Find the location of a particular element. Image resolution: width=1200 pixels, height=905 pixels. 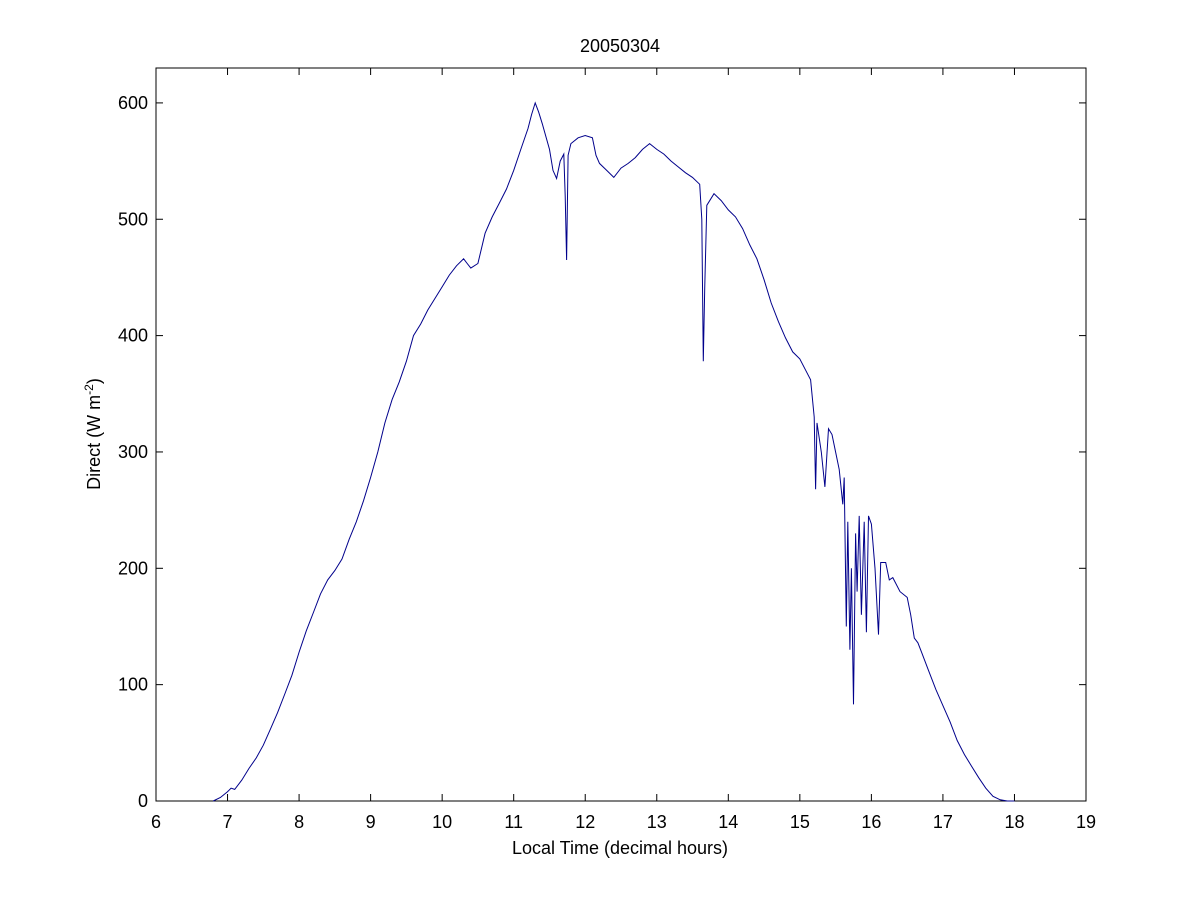

y-tick-label: 0 is located at coordinates (143, 801).